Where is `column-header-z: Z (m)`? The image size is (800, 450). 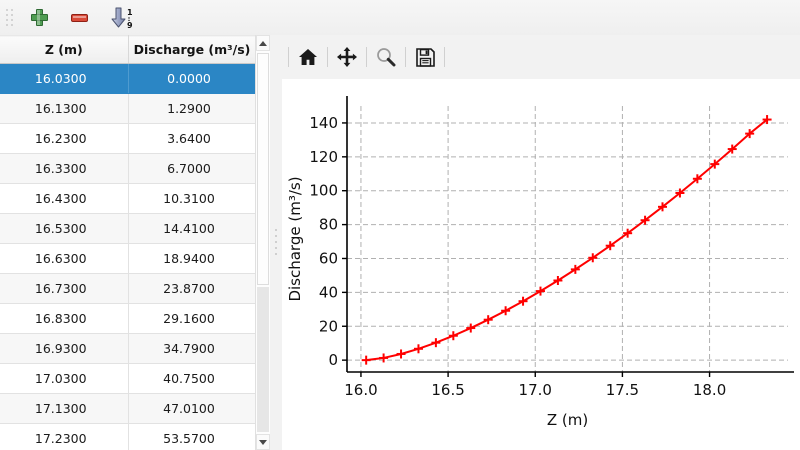 column-header-z: Z (m) is located at coordinates (64, 49).